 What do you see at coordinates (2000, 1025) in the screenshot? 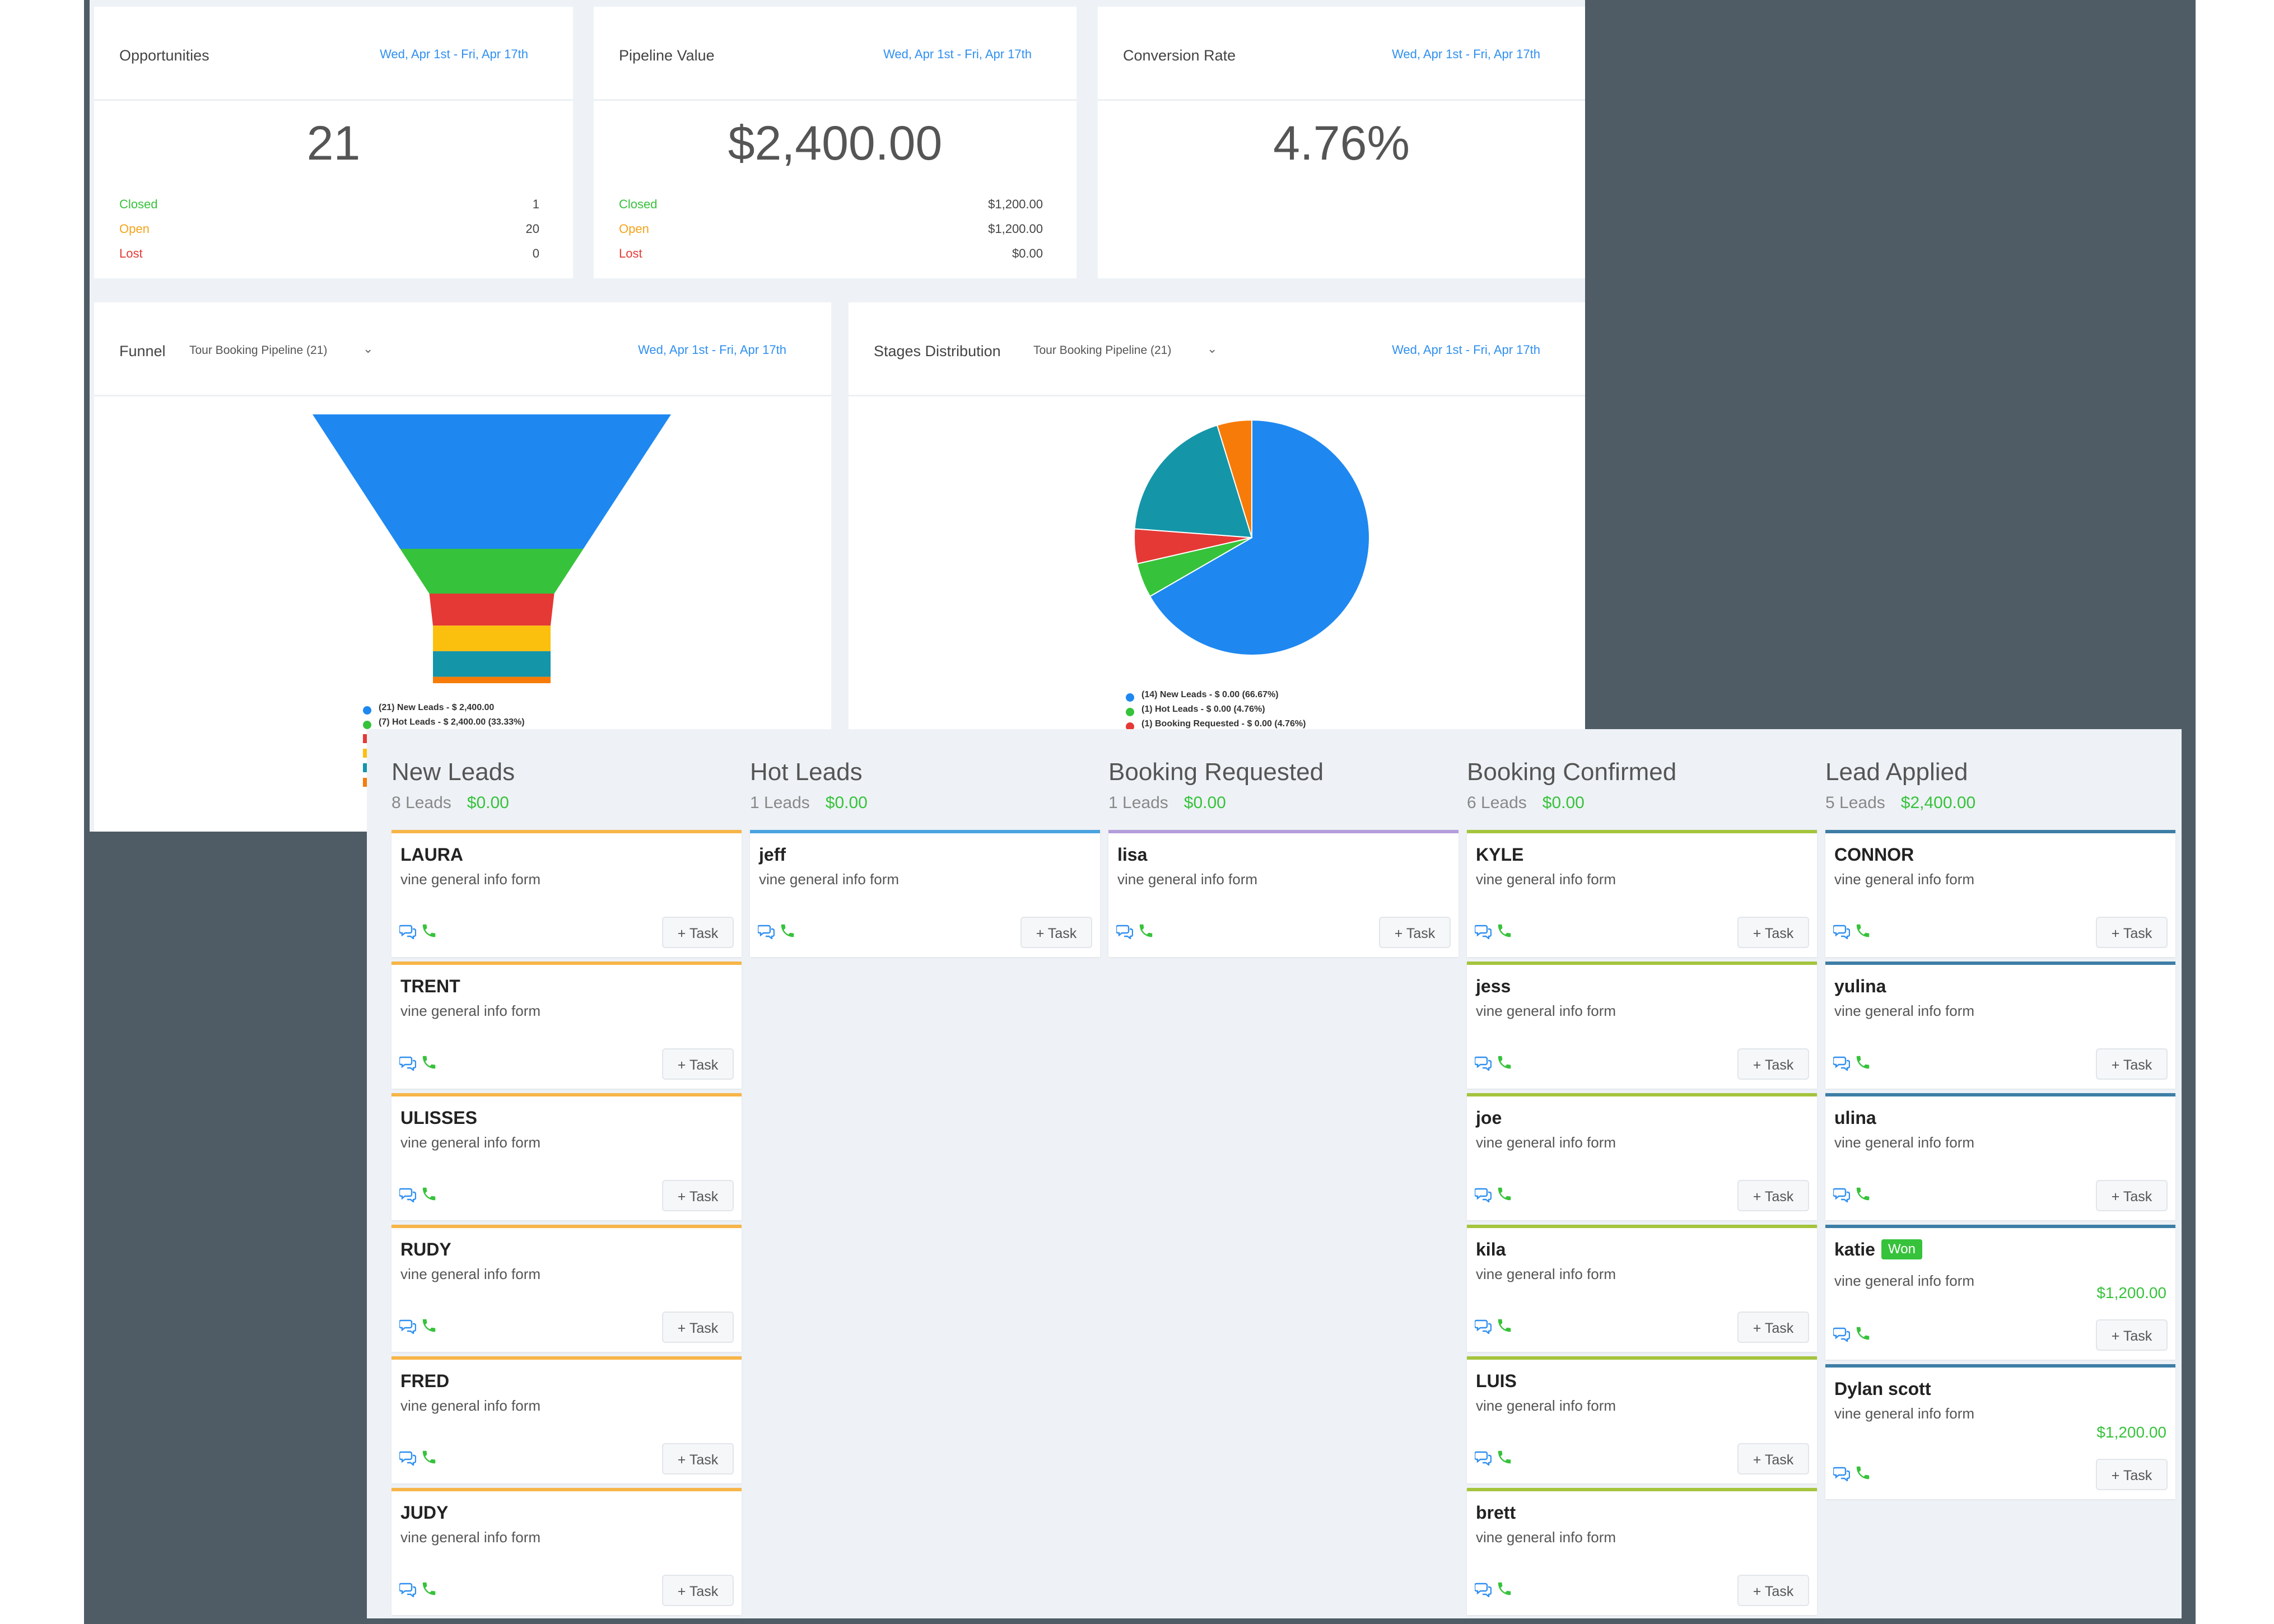
I see `lead-card: yulina vine general info form + Task` at bounding box center [2000, 1025].